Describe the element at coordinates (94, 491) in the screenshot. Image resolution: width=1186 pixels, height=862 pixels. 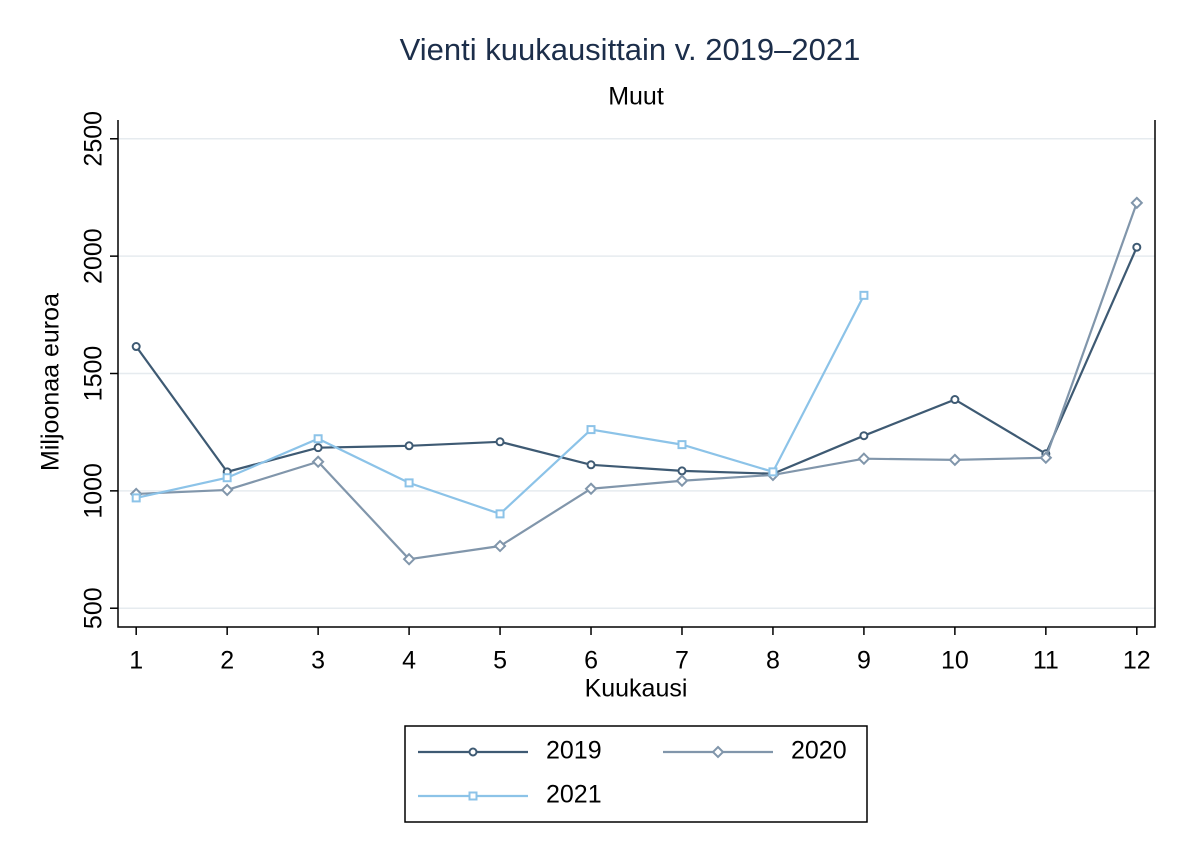
I see `y-tick-label: 1000` at that location.